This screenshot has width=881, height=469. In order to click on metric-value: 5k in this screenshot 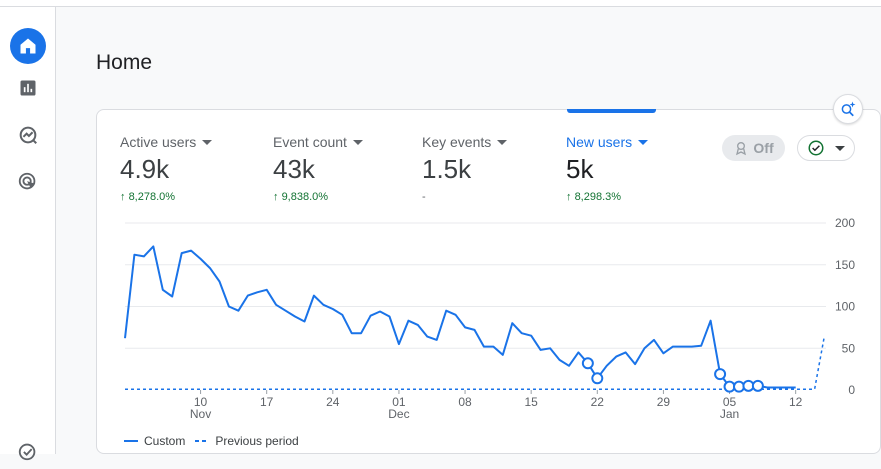, I will do `click(580, 169)`.